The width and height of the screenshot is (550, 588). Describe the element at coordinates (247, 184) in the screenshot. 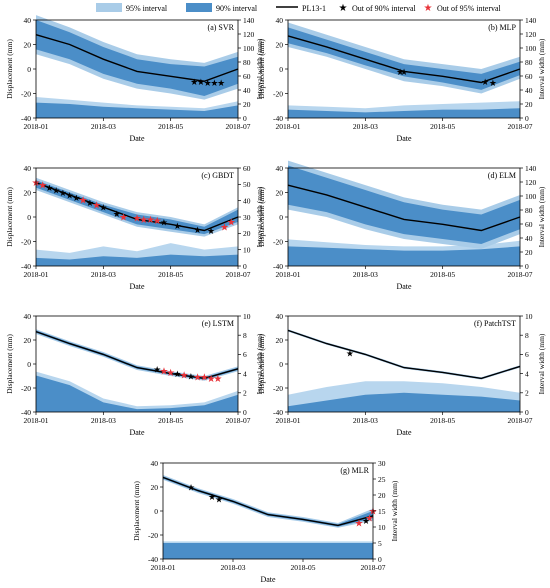

I see `y2-tick-label: 50` at that location.